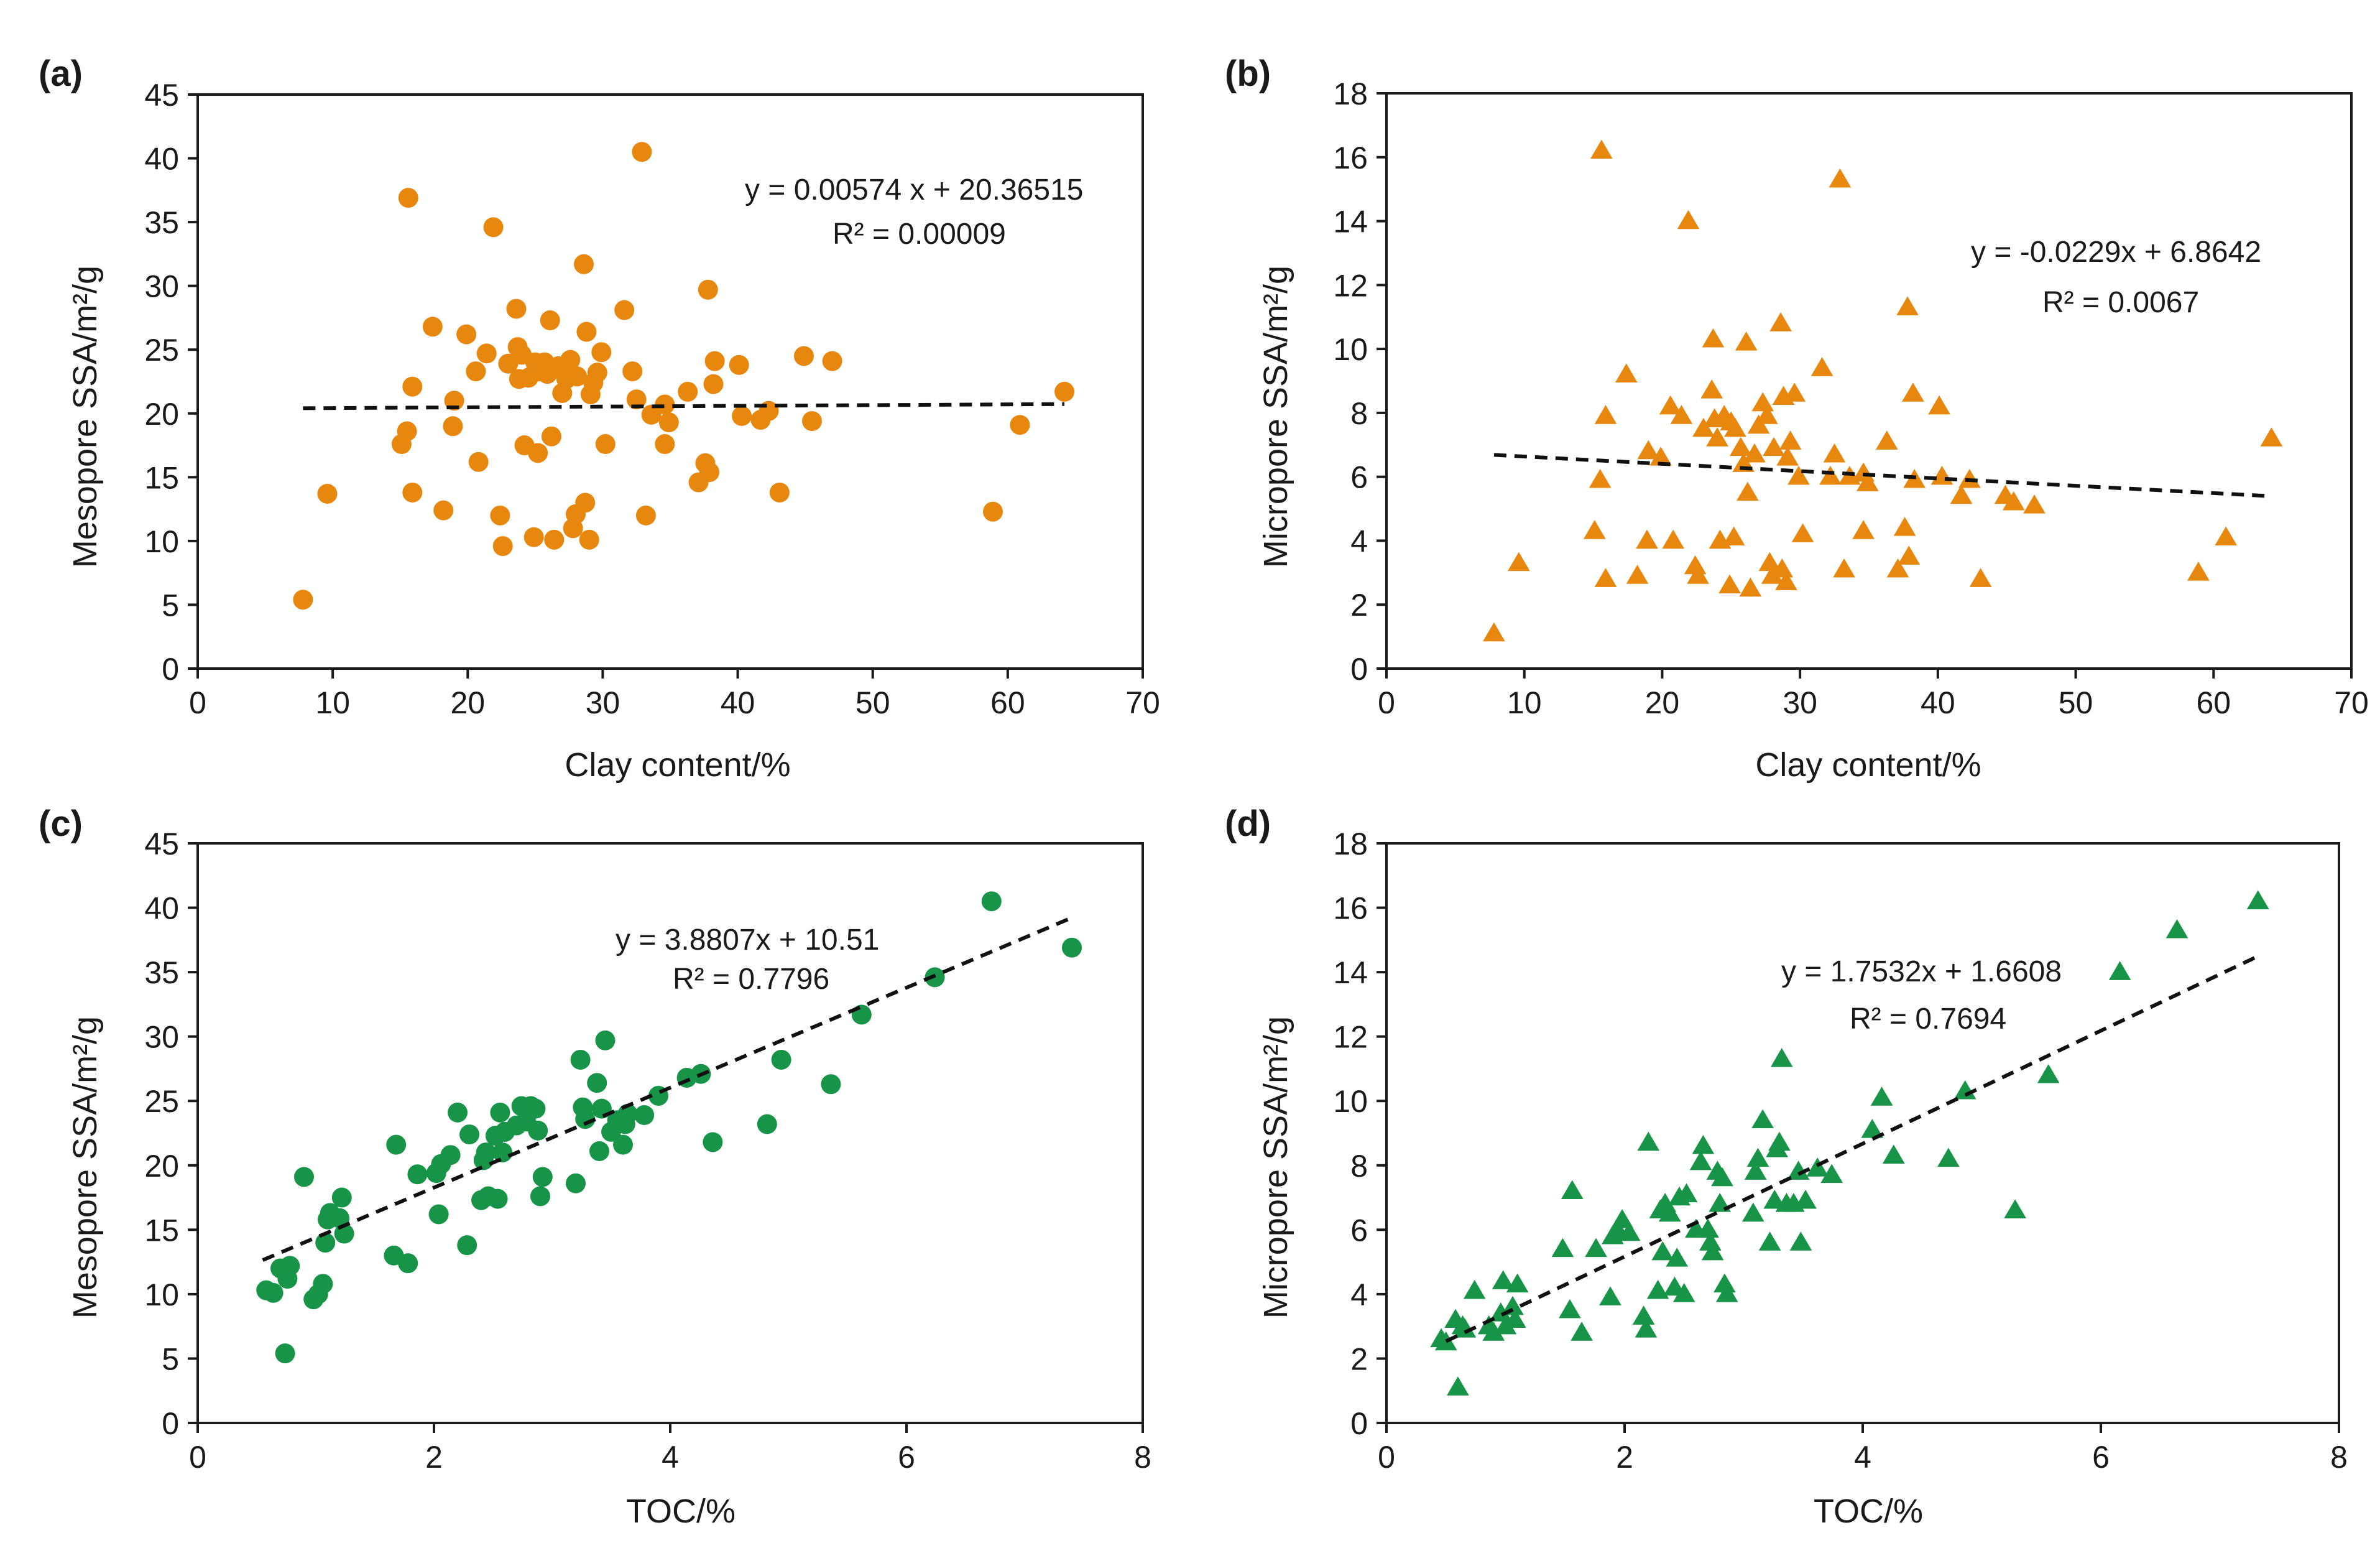  I want to click on y-tick-label: 45, so click(161, 95).